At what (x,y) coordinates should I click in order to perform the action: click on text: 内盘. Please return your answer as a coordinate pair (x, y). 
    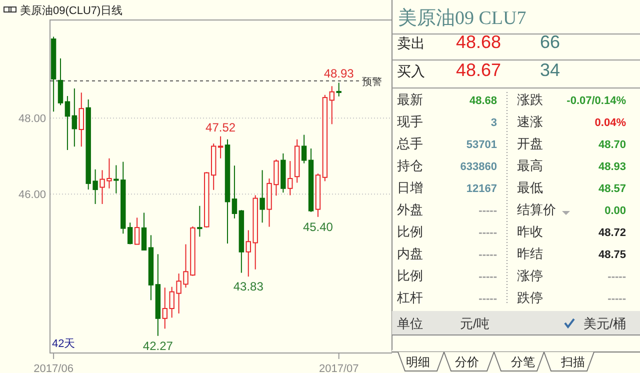
    Looking at the image, I should click on (410, 253).